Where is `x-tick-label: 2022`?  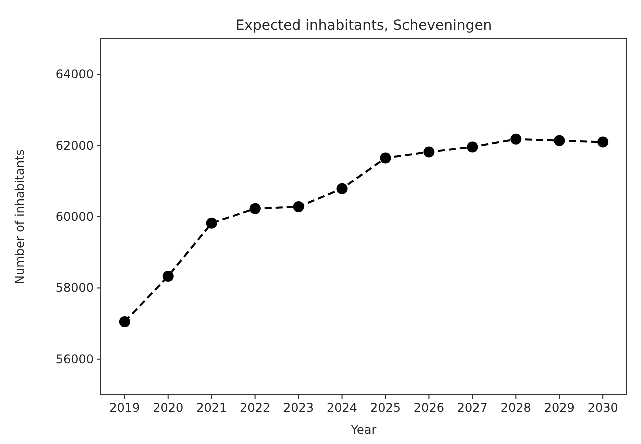
x-tick-label: 2022 is located at coordinates (255, 408).